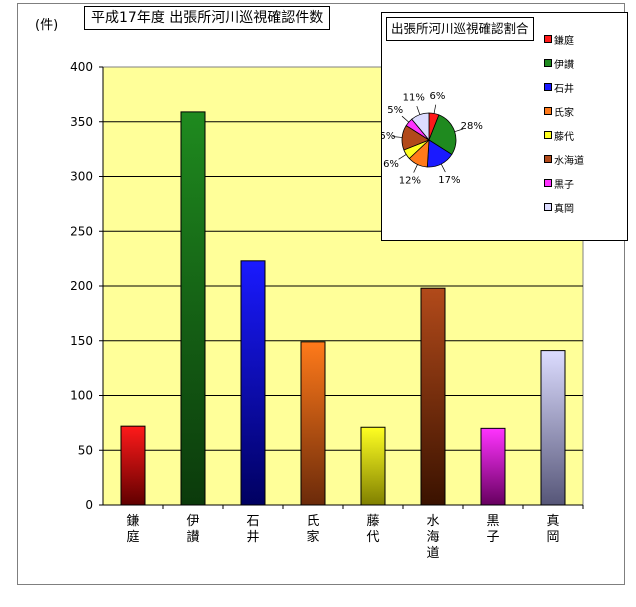  I want to click on legend-item: 氏家, so click(574, 111).